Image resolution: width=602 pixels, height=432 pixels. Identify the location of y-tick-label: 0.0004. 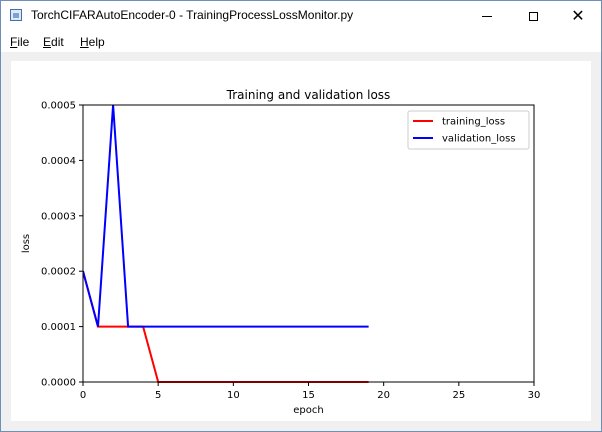
(58, 161).